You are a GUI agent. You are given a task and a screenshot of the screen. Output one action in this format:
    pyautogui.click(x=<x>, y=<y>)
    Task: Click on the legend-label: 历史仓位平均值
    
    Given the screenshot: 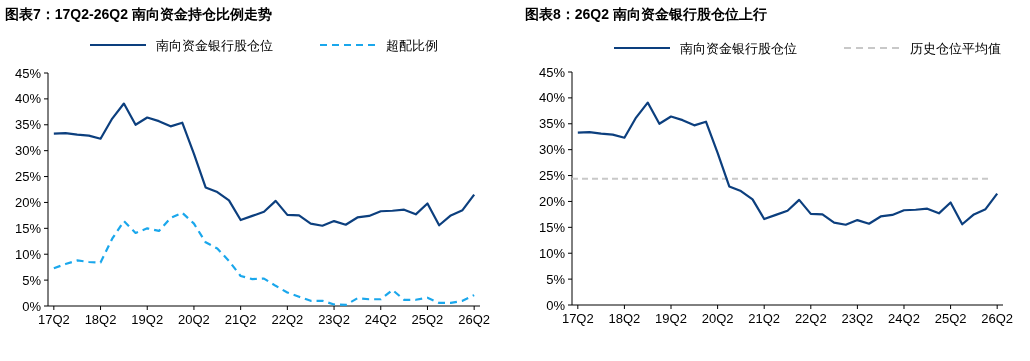 What is the action you would take?
    pyautogui.click(x=955, y=48)
    